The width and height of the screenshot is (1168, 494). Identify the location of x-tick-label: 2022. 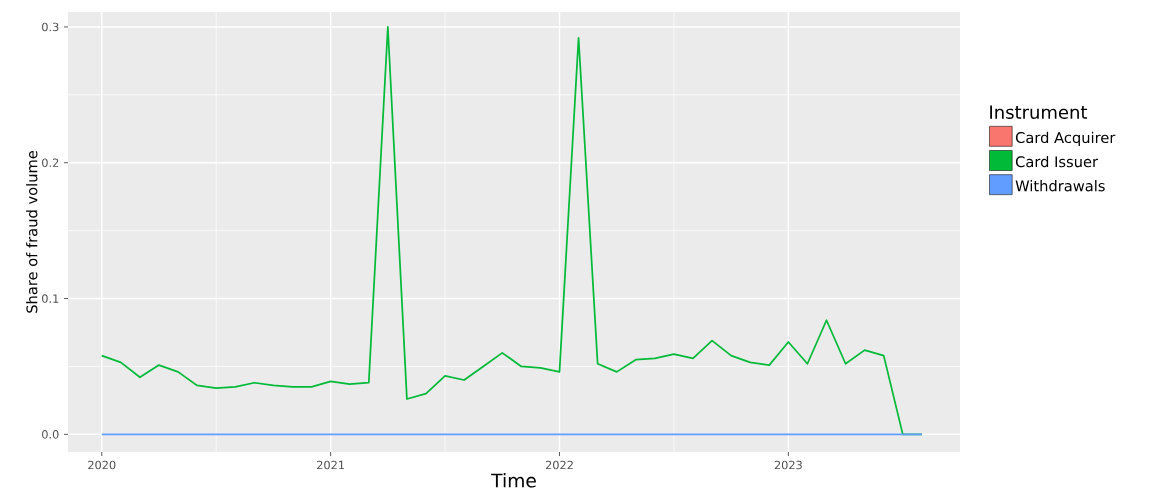
(559, 465).